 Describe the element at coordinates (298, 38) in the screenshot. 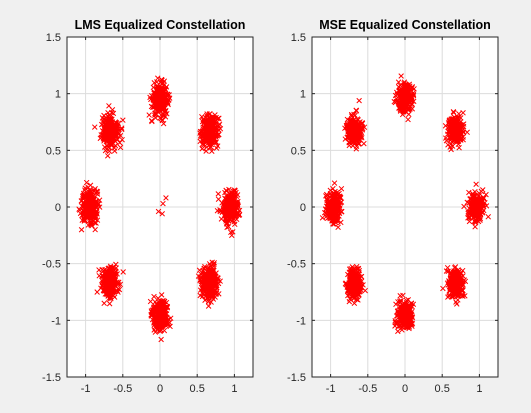

I see `y-tick-label: 1.5` at that location.